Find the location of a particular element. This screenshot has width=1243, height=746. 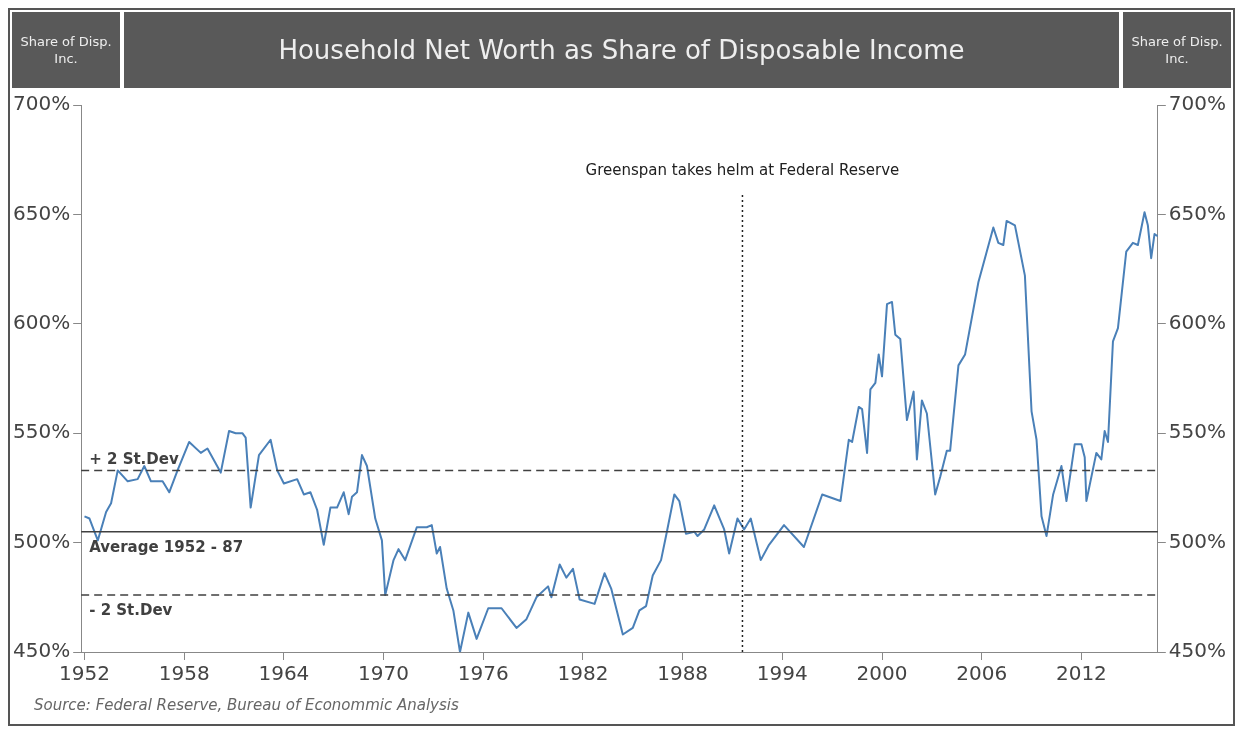

x-tick-label: 1988 is located at coordinates (683, 673).